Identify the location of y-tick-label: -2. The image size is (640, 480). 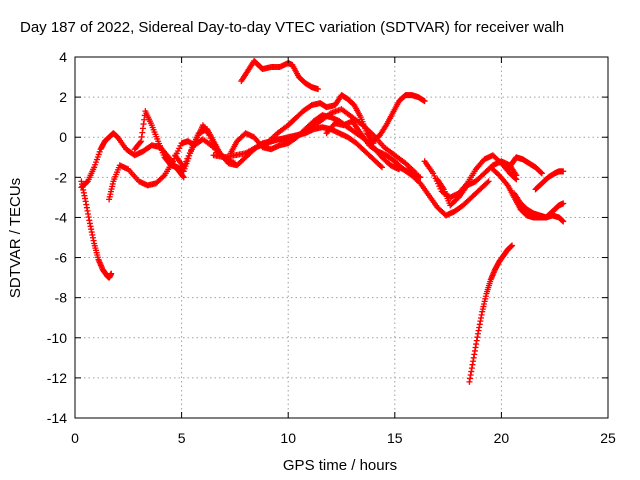
(61, 177).